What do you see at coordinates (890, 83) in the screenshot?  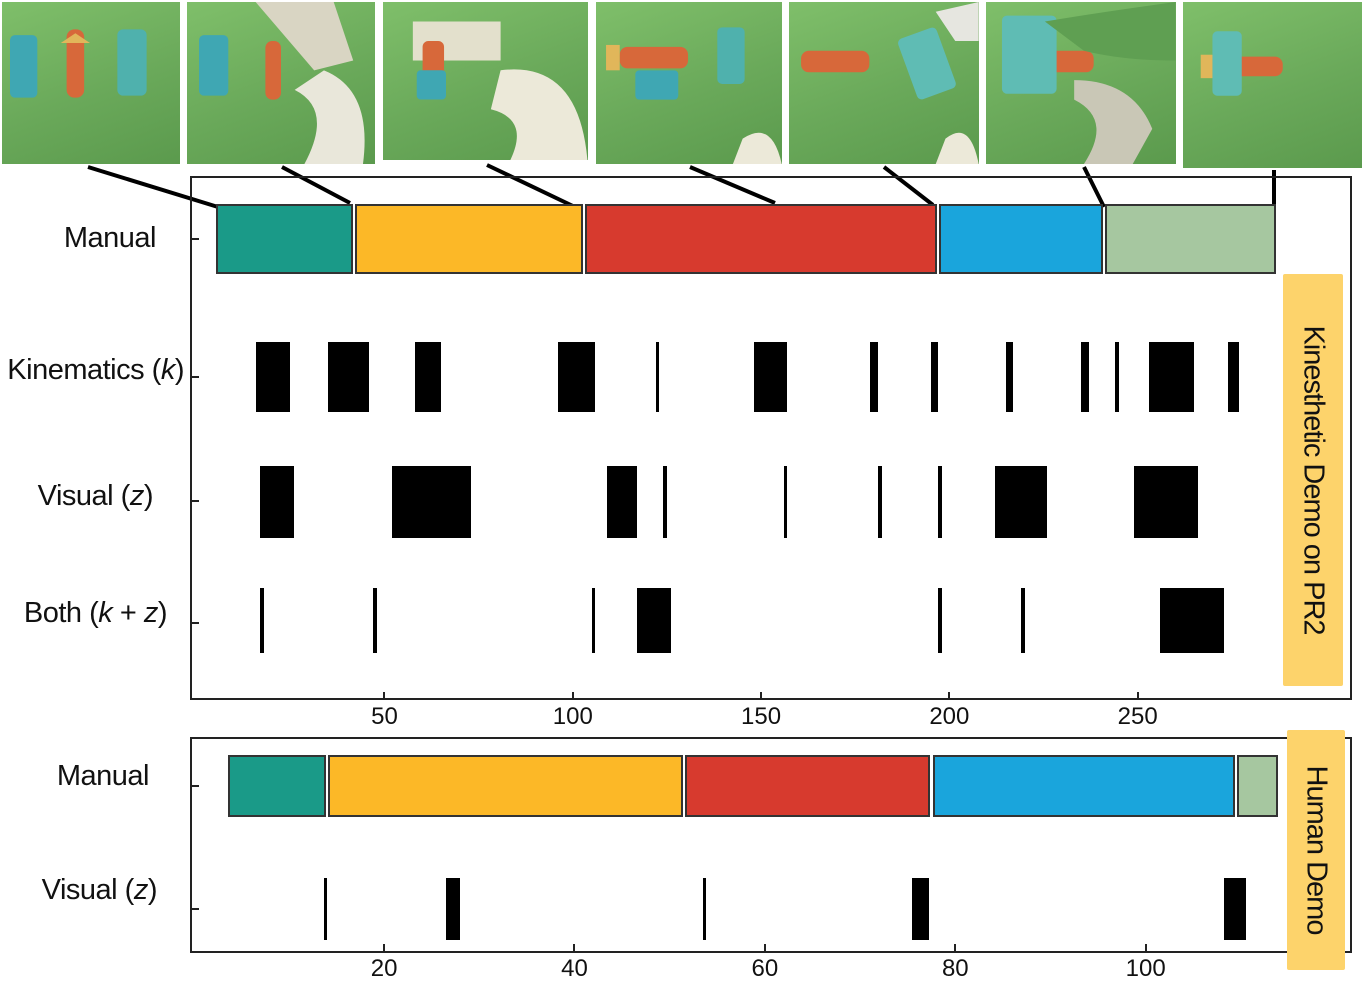 I see `human-hand-sketch-icon` at bounding box center [890, 83].